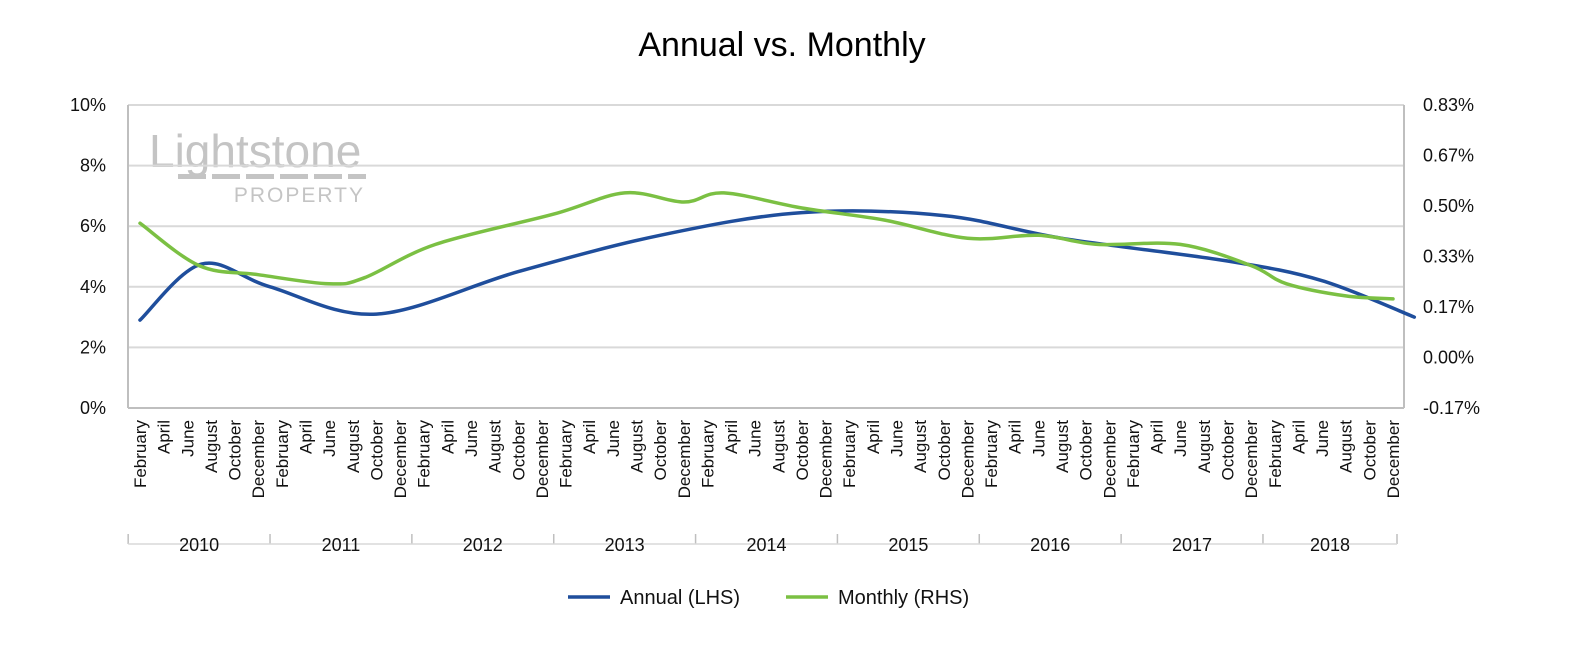 The height and width of the screenshot is (647, 1585). I want to click on right-tick-label: -0.17%, so click(1451, 408).